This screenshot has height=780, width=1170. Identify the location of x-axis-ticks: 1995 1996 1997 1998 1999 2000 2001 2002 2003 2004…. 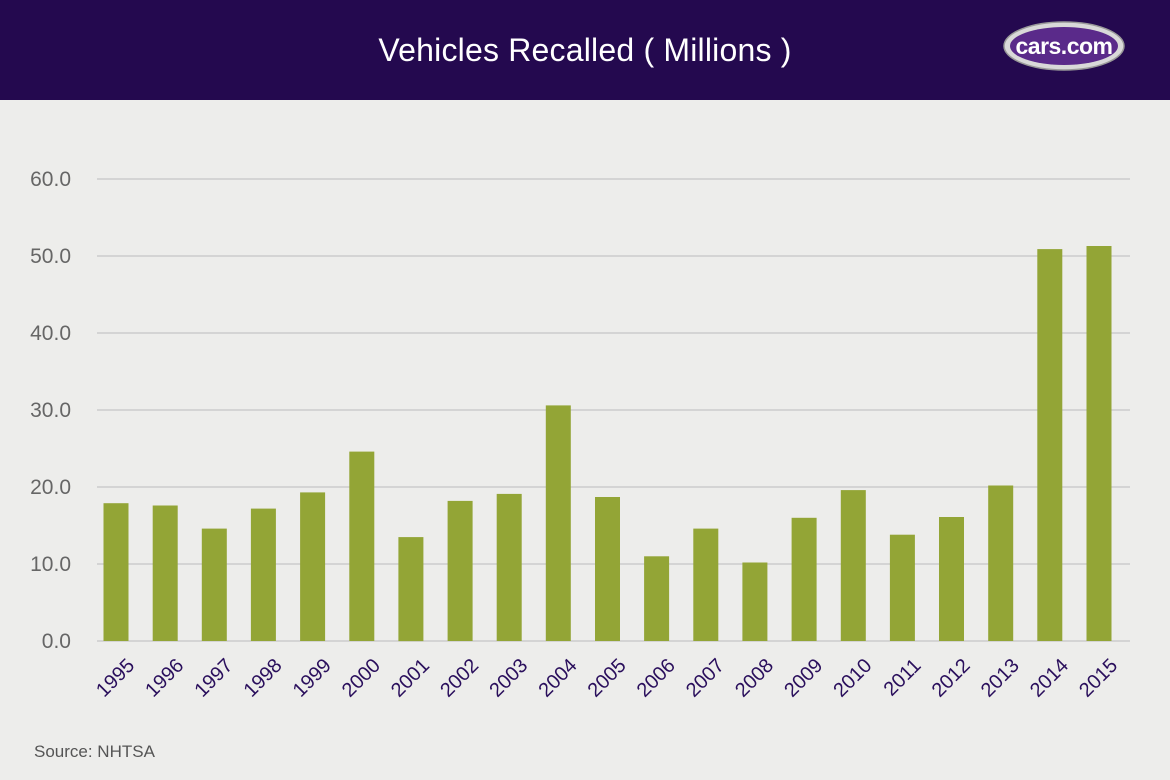
(607, 678).